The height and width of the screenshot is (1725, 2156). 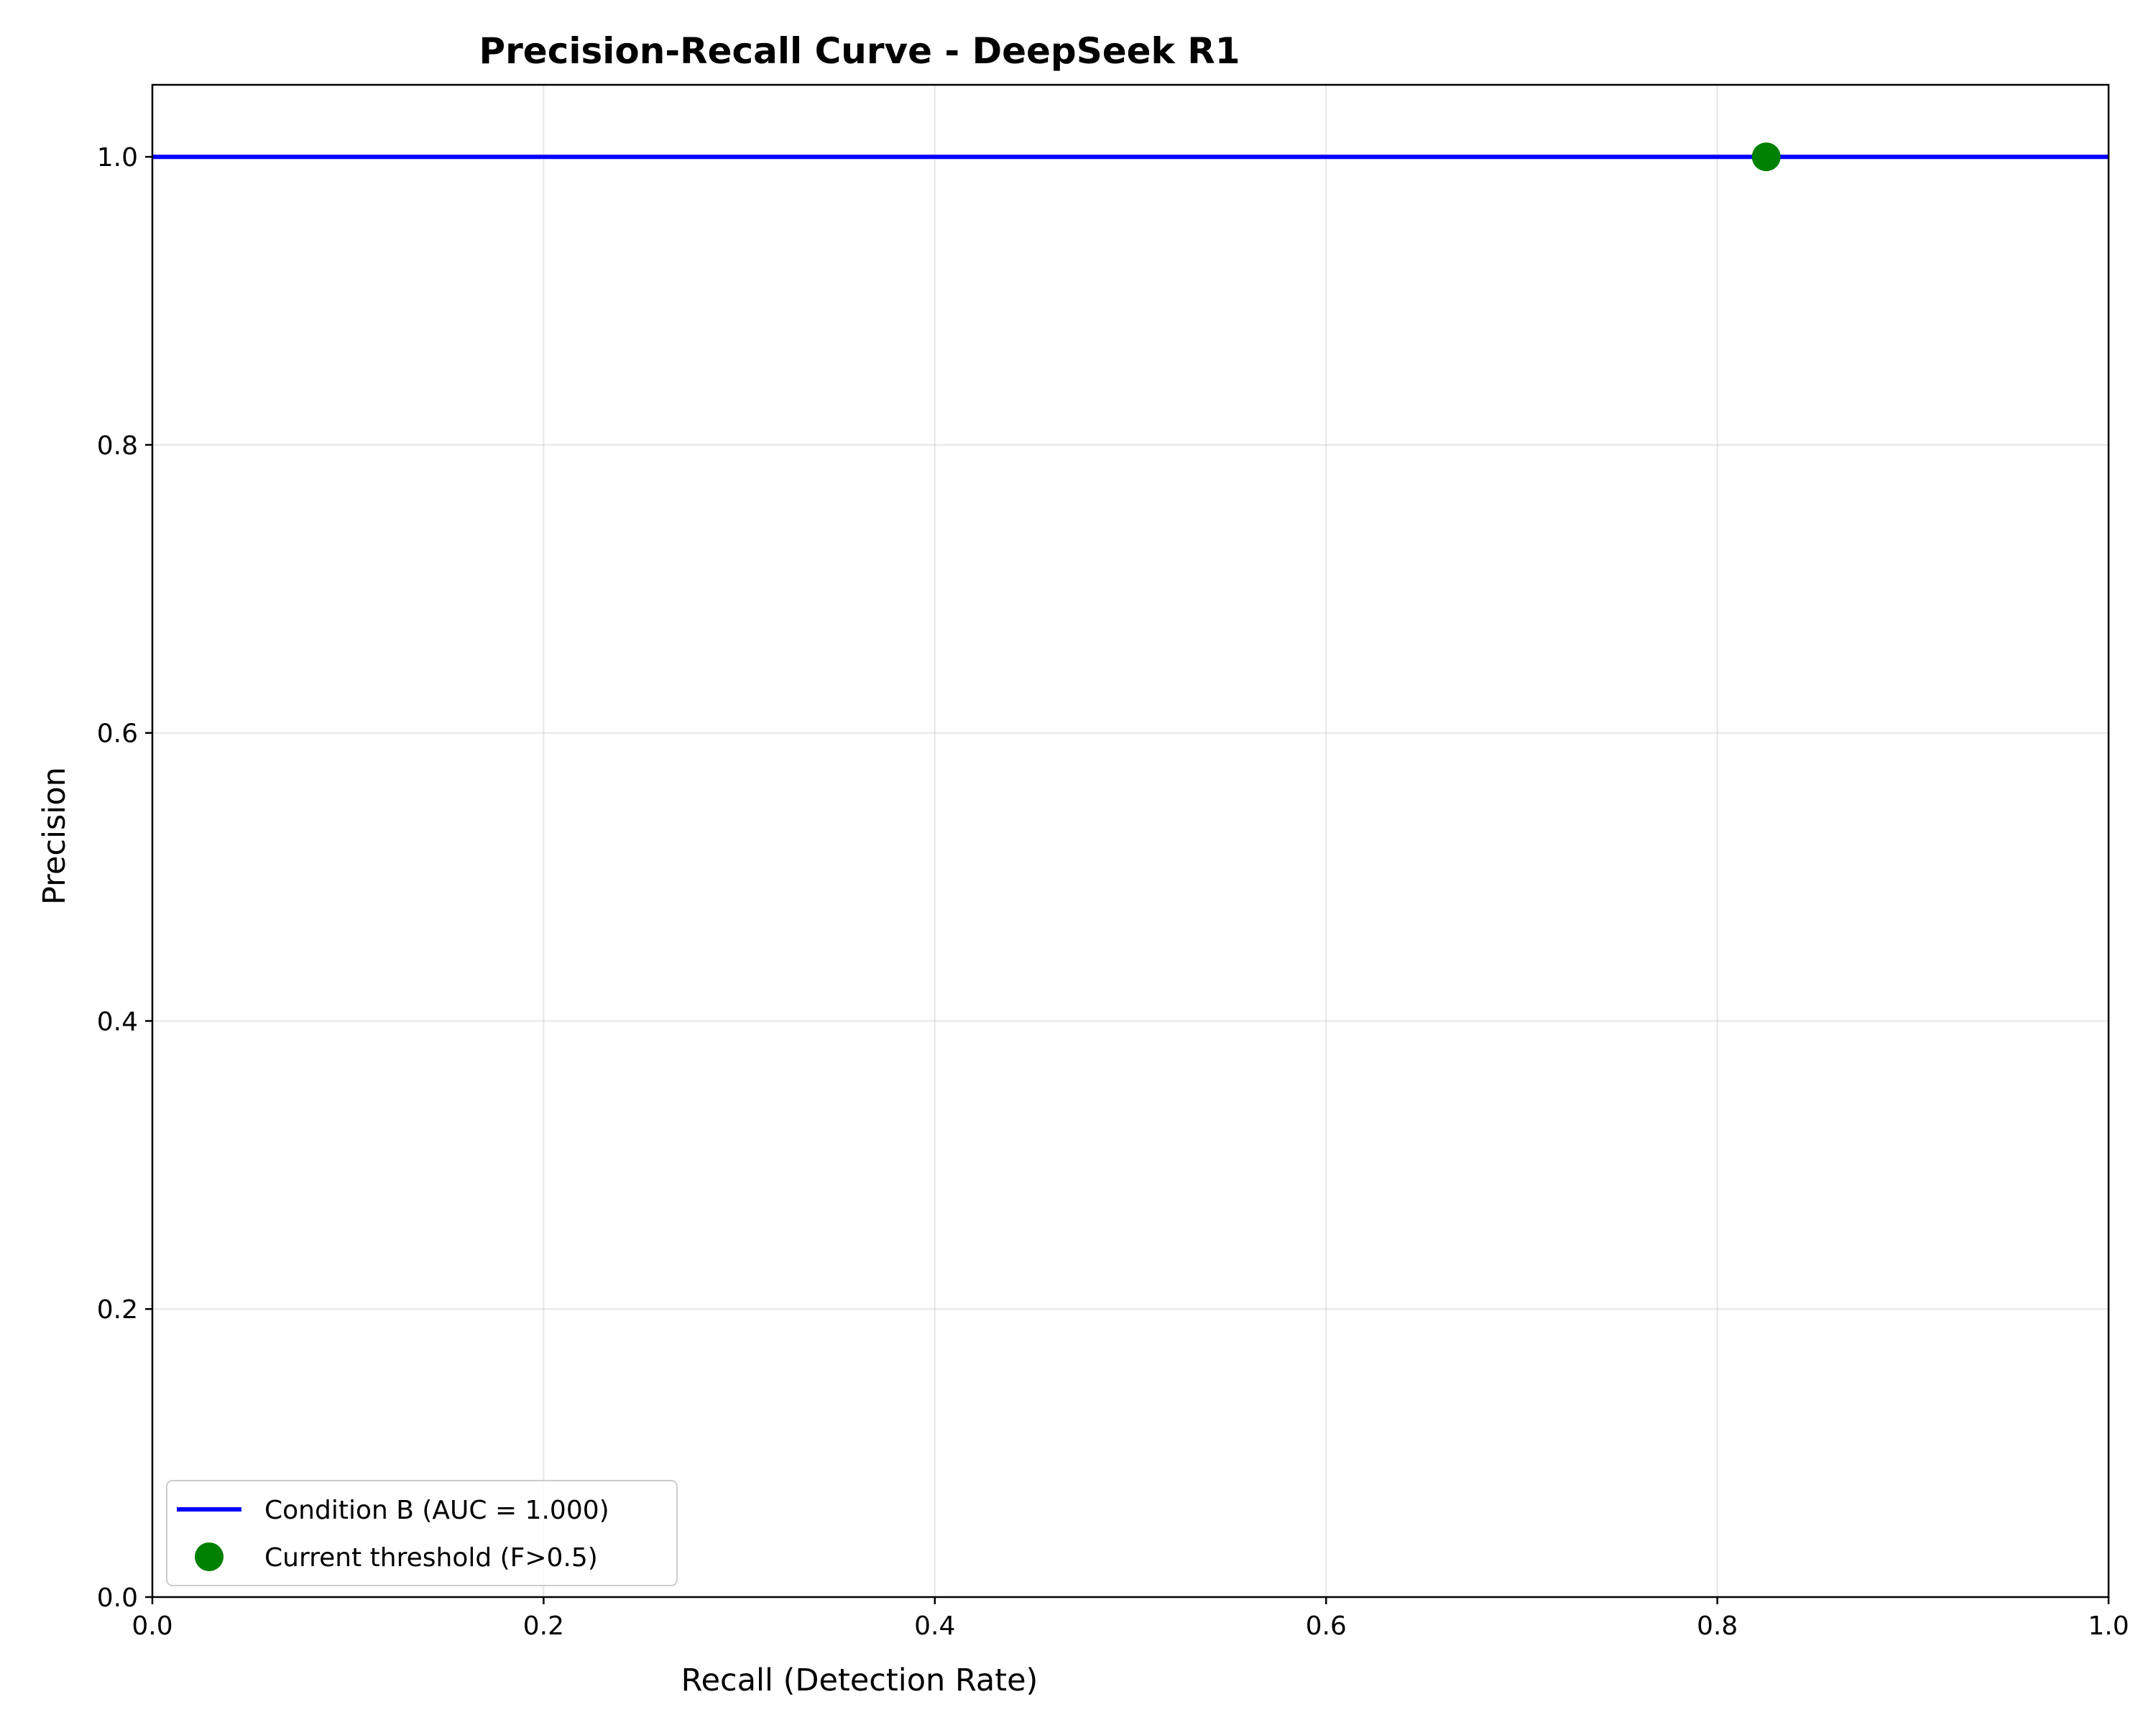 I want to click on y-tick-label: 0.6, so click(x=118, y=734).